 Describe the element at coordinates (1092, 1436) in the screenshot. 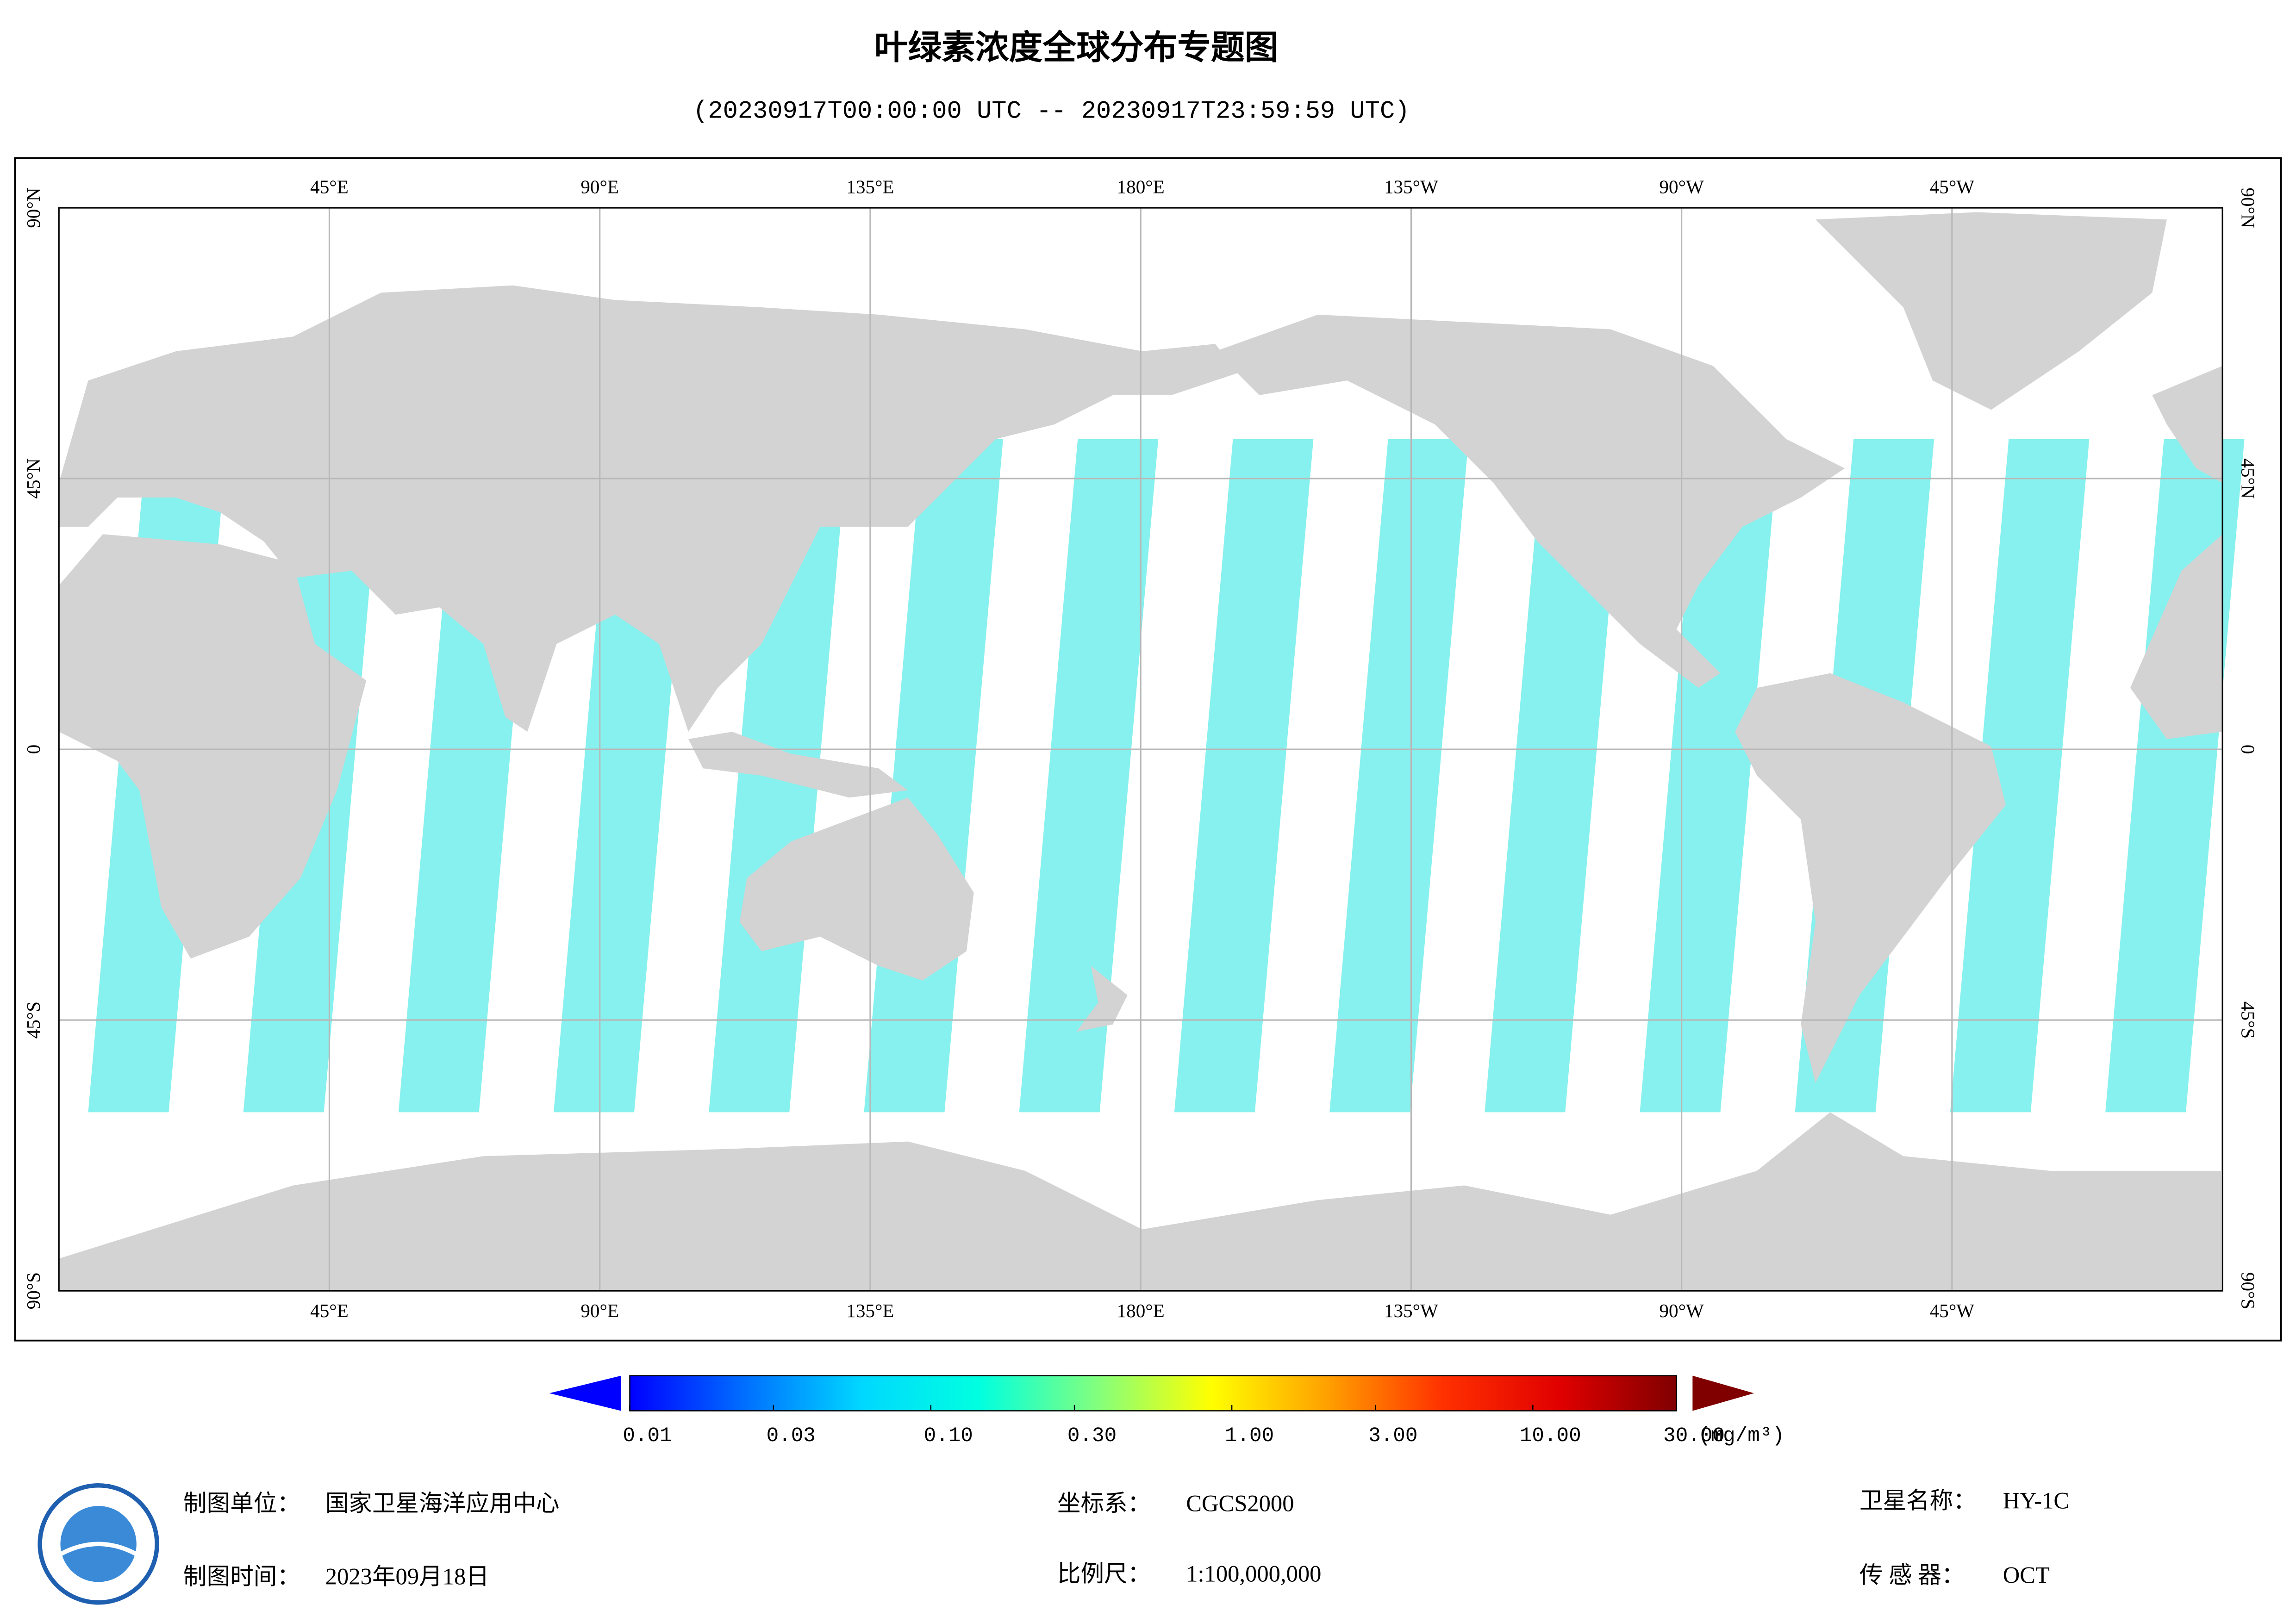

I see `colorbar-label: 0.30` at that location.